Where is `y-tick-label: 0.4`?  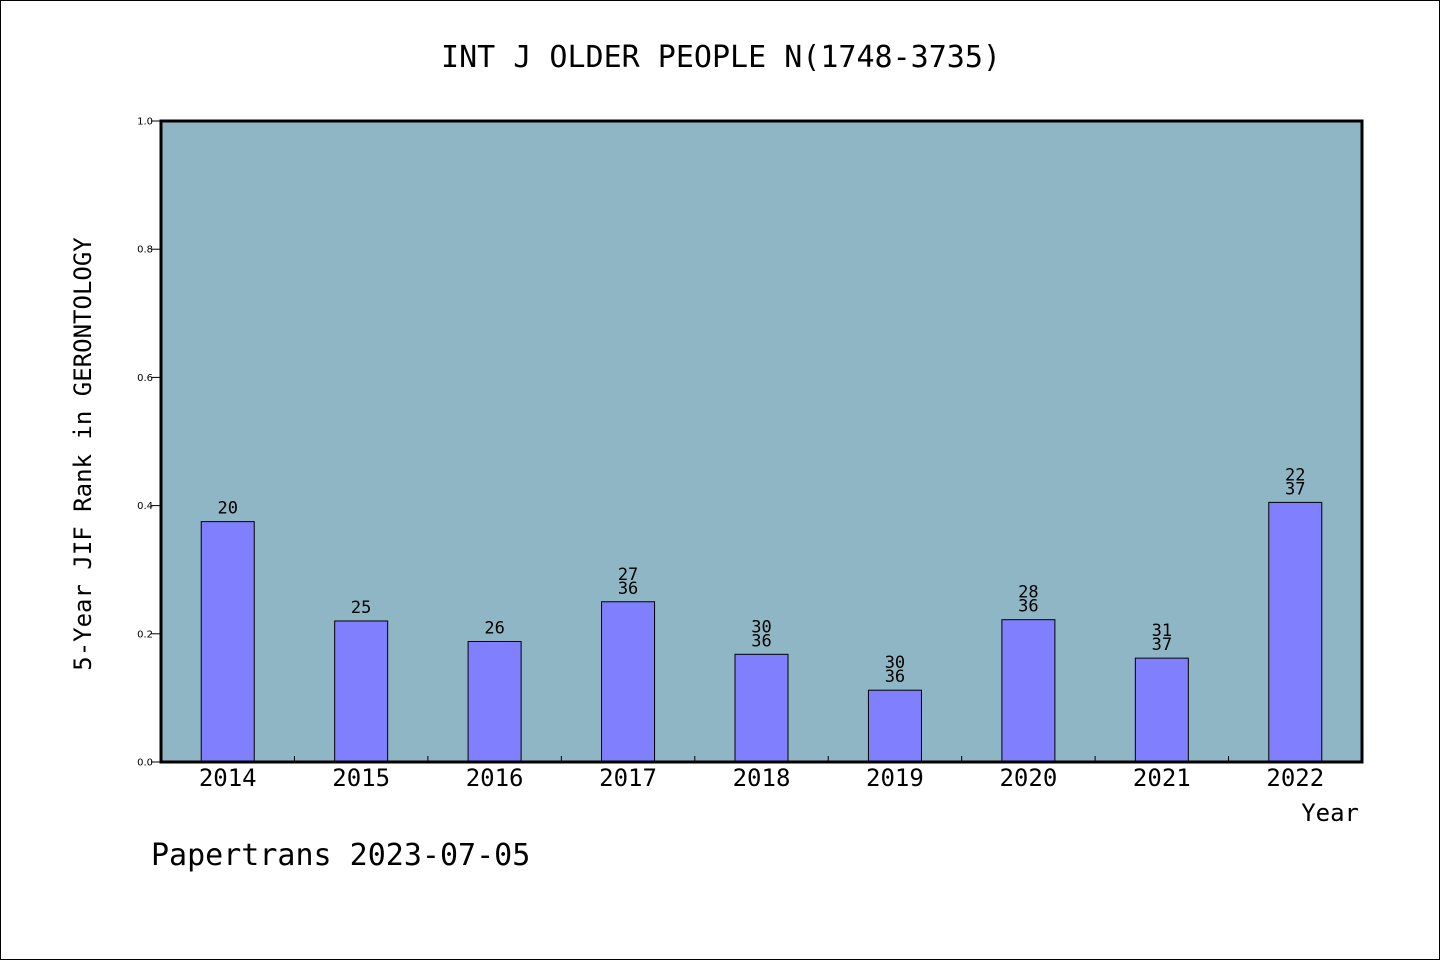 y-tick-label: 0.4 is located at coordinates (145, 506).